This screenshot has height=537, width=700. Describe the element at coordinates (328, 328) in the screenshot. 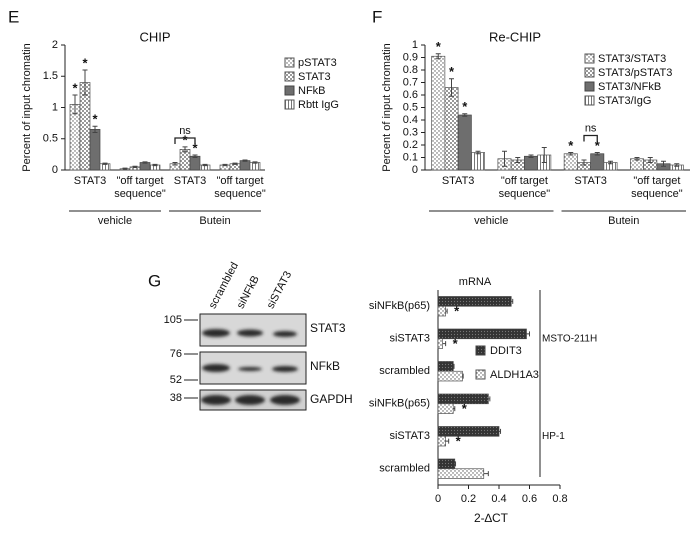

I see `protein-label: STAT3` at that location.